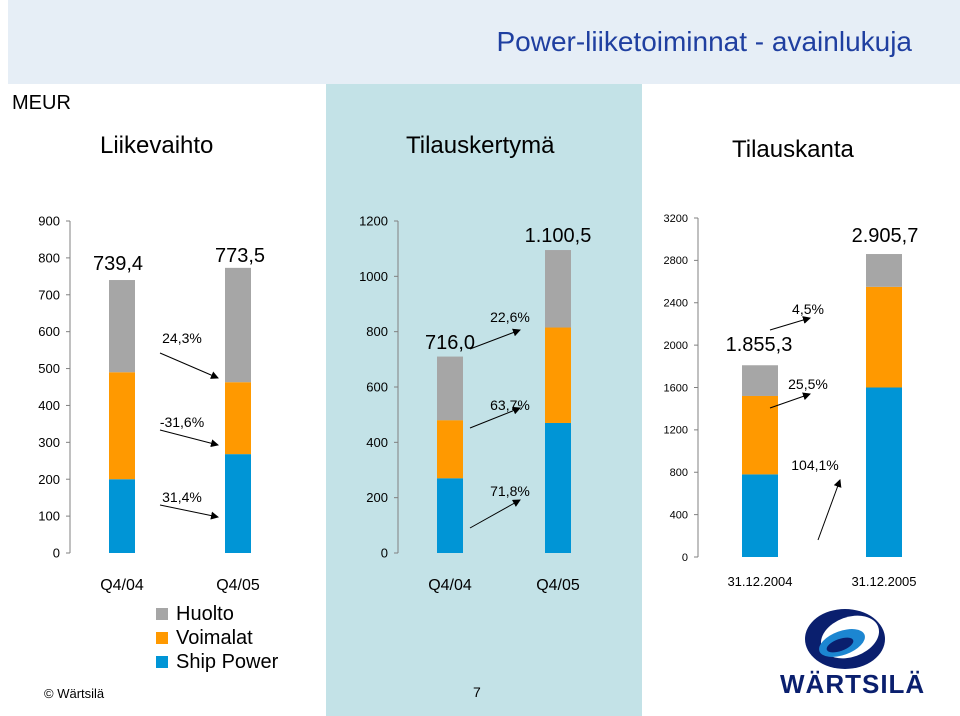 This screenshot has width=960, height=716. What do you see at coordinates (484, 42) in the screenshot?
I see `title-bar: Power-liiketoiminnat - avainlukuja` at bounding box center [484, 42].